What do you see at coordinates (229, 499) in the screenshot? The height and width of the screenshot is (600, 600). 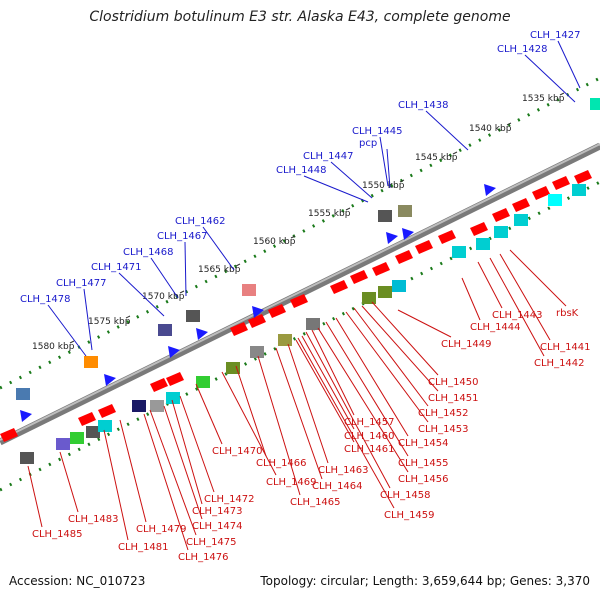 I see `bottom-gene-label: CLH_1472` at bounding box center [229, 499].